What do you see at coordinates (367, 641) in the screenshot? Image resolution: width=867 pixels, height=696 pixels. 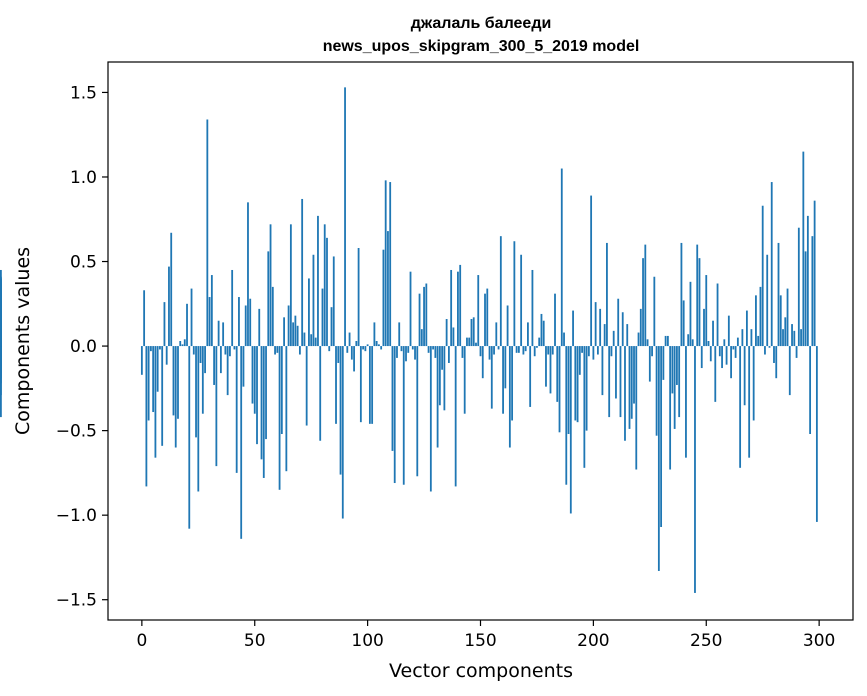 I see `x-tick-label: 100` at bounding box center [367, 641].